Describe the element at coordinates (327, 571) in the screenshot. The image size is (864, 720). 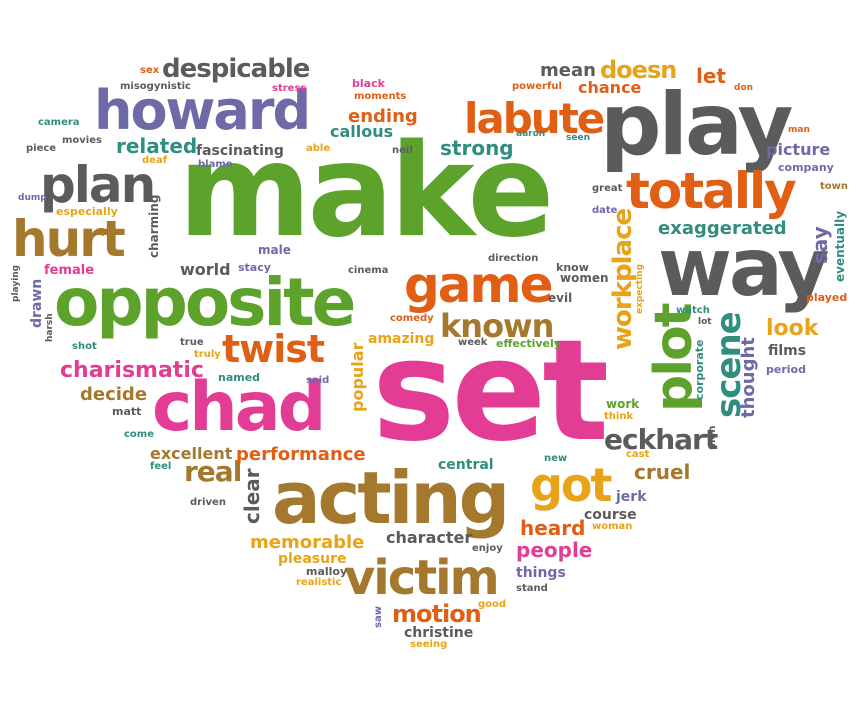
I see `word-malloy: malloy` at that location.